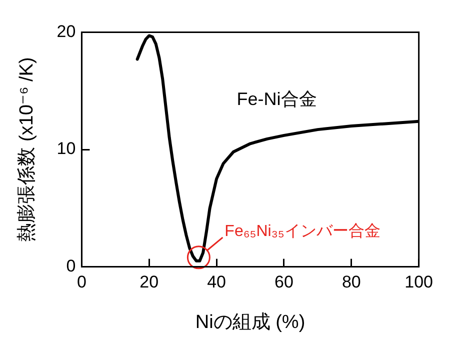  What do you see at coordinates (149, 282) in the screenshot?
I see `x-tick-label: 20` at bounding box center [149, 282].